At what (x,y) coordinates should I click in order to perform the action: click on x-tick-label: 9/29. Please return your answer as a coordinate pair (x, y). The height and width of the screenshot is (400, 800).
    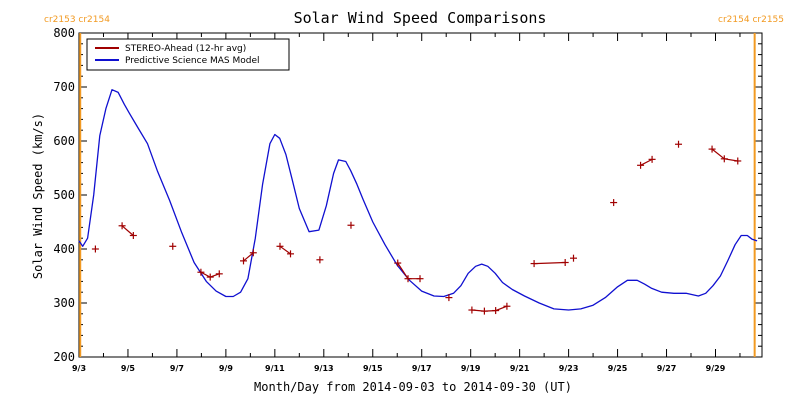
    Looking at the image, I should click on (716, 368).